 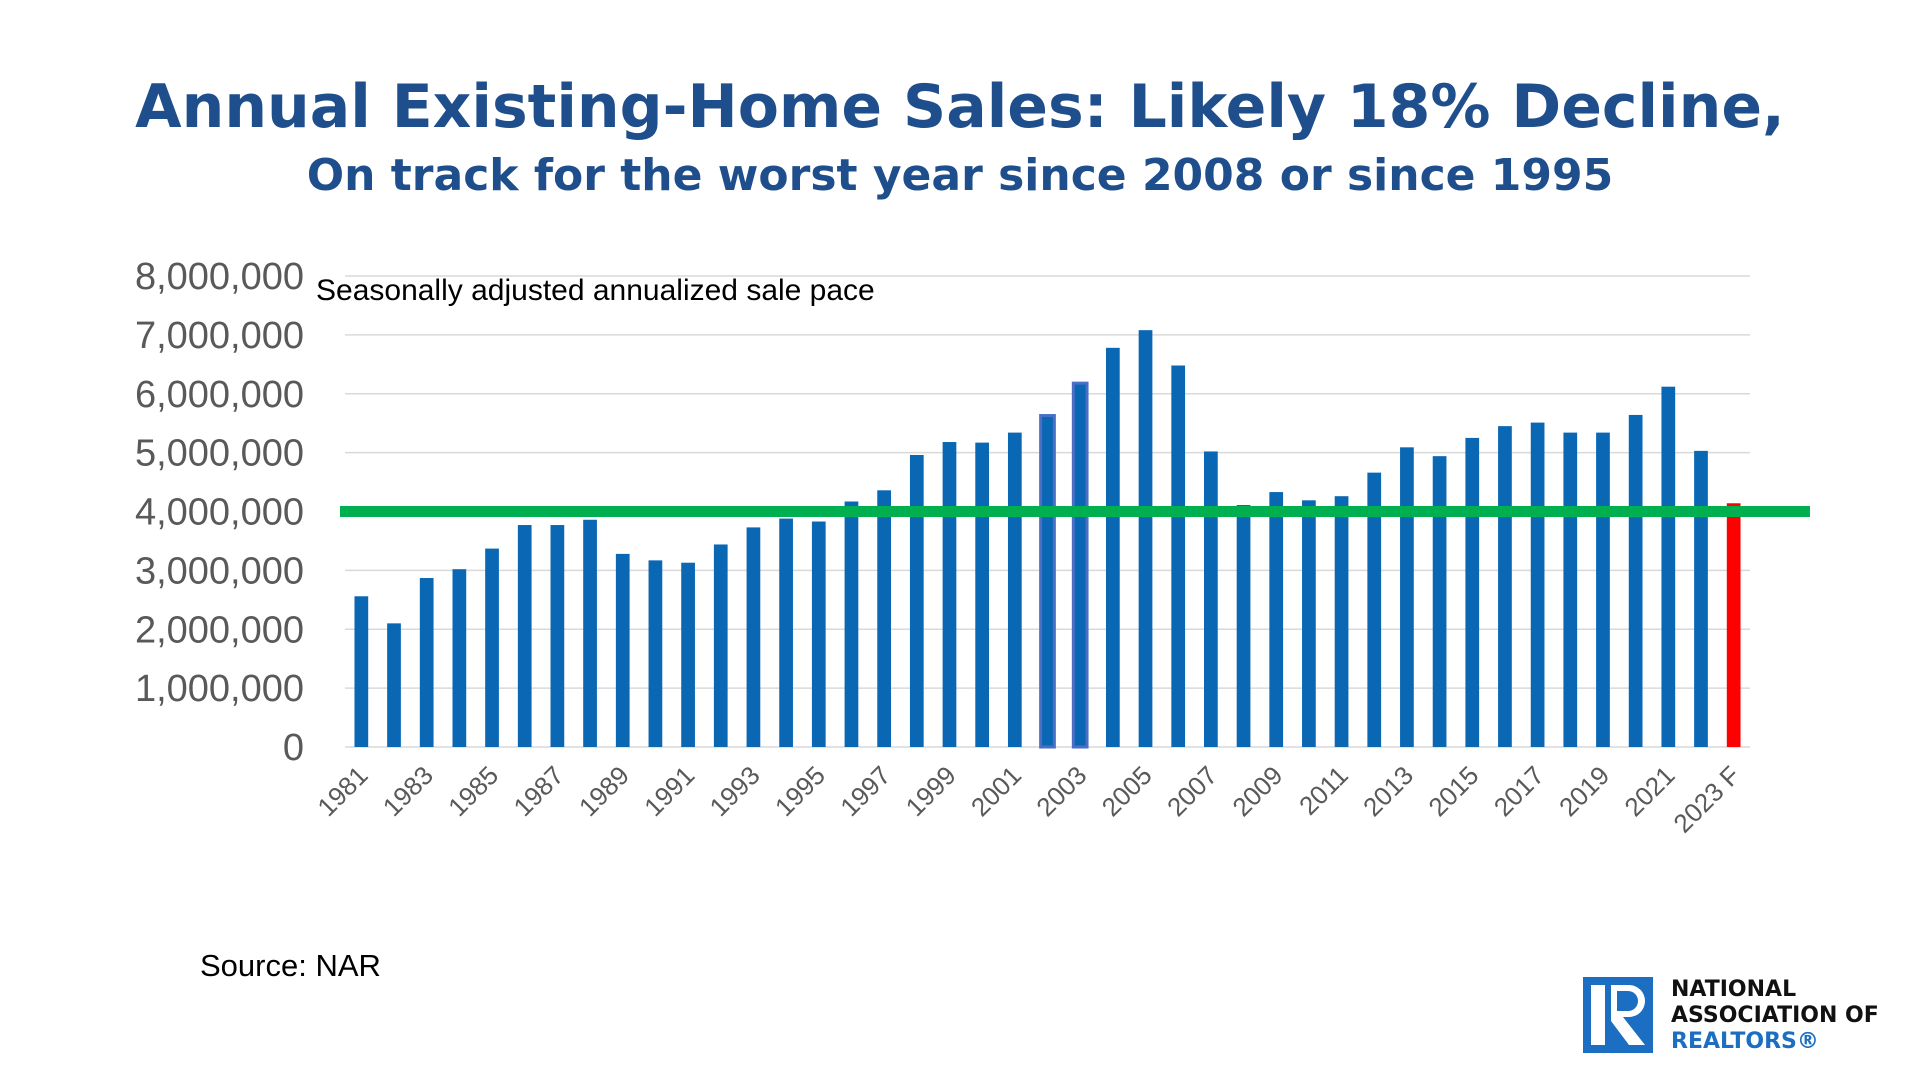 What do you see at coordinates (1618, 1015) in the screenshot?
I see `realtor-r-logo-icon` at bounding box center [1618, 1015].